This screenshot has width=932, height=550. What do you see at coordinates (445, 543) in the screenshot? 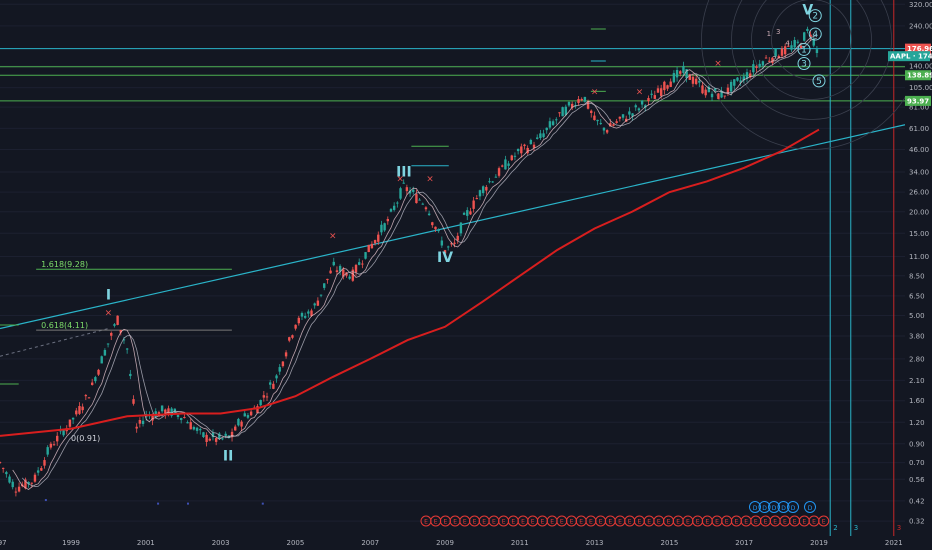
I see `time-tick-label: 2009` at bounding box center [445, 543].